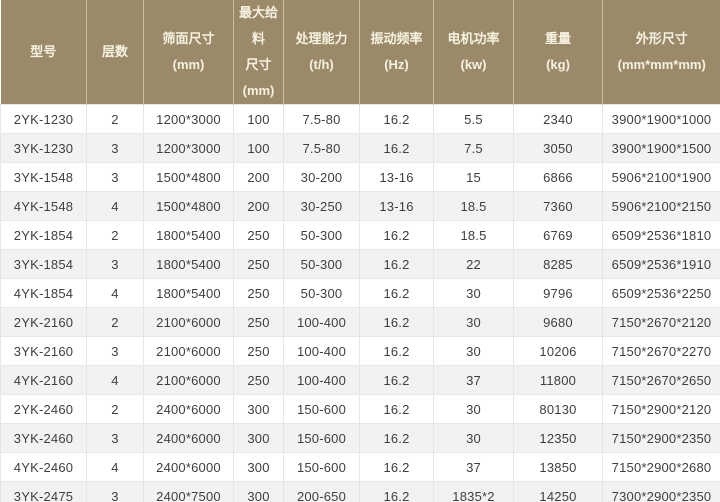 The width and height of the screenshot is (720, 502). Describe the element at coordinates (558, 380) in the screenshot. I see `cell-weight: 11800` at that location.